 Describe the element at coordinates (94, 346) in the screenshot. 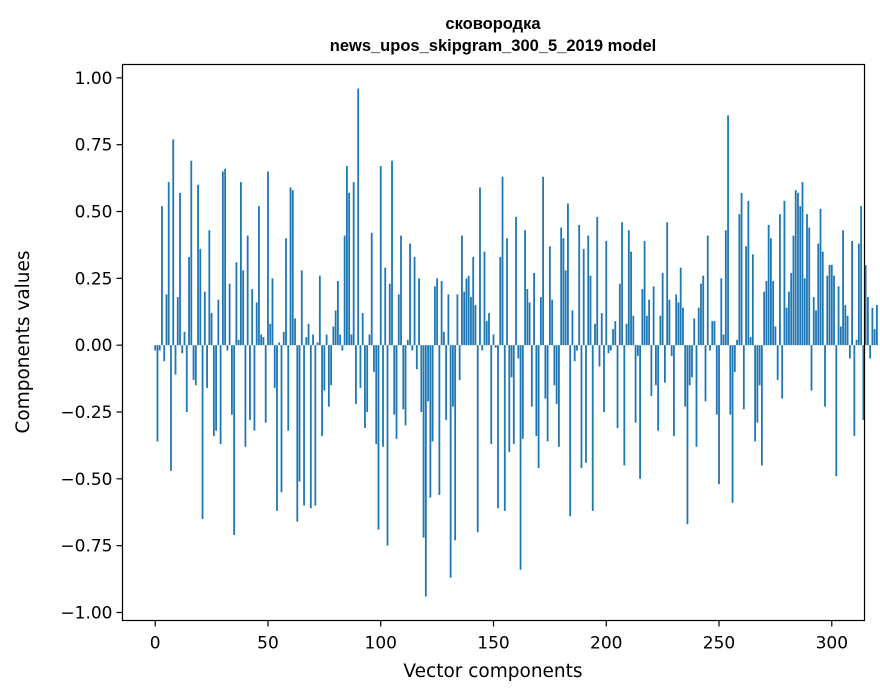

I see `y-tick-label: 0.00` at that location.